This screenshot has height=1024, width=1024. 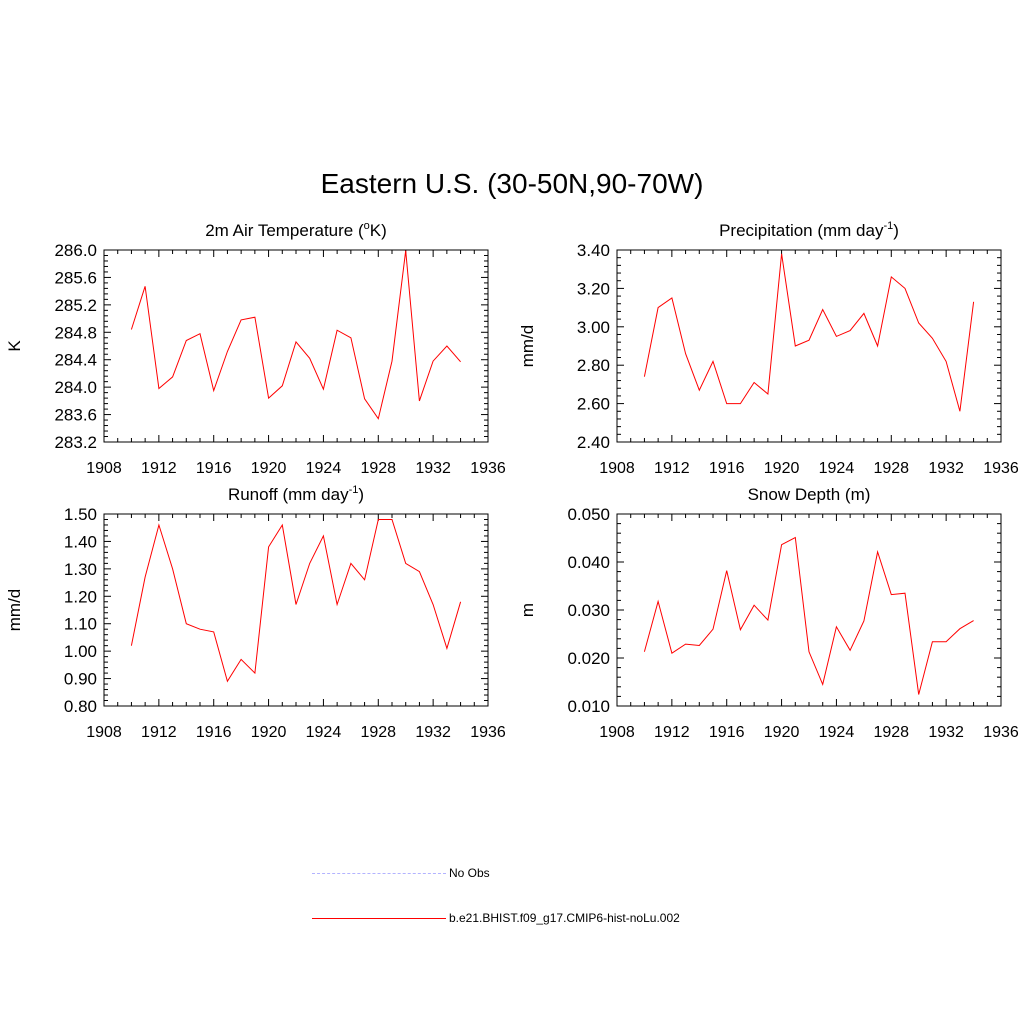 I want to click on y-tick-label: 1.10, so click(x=80, y=624).